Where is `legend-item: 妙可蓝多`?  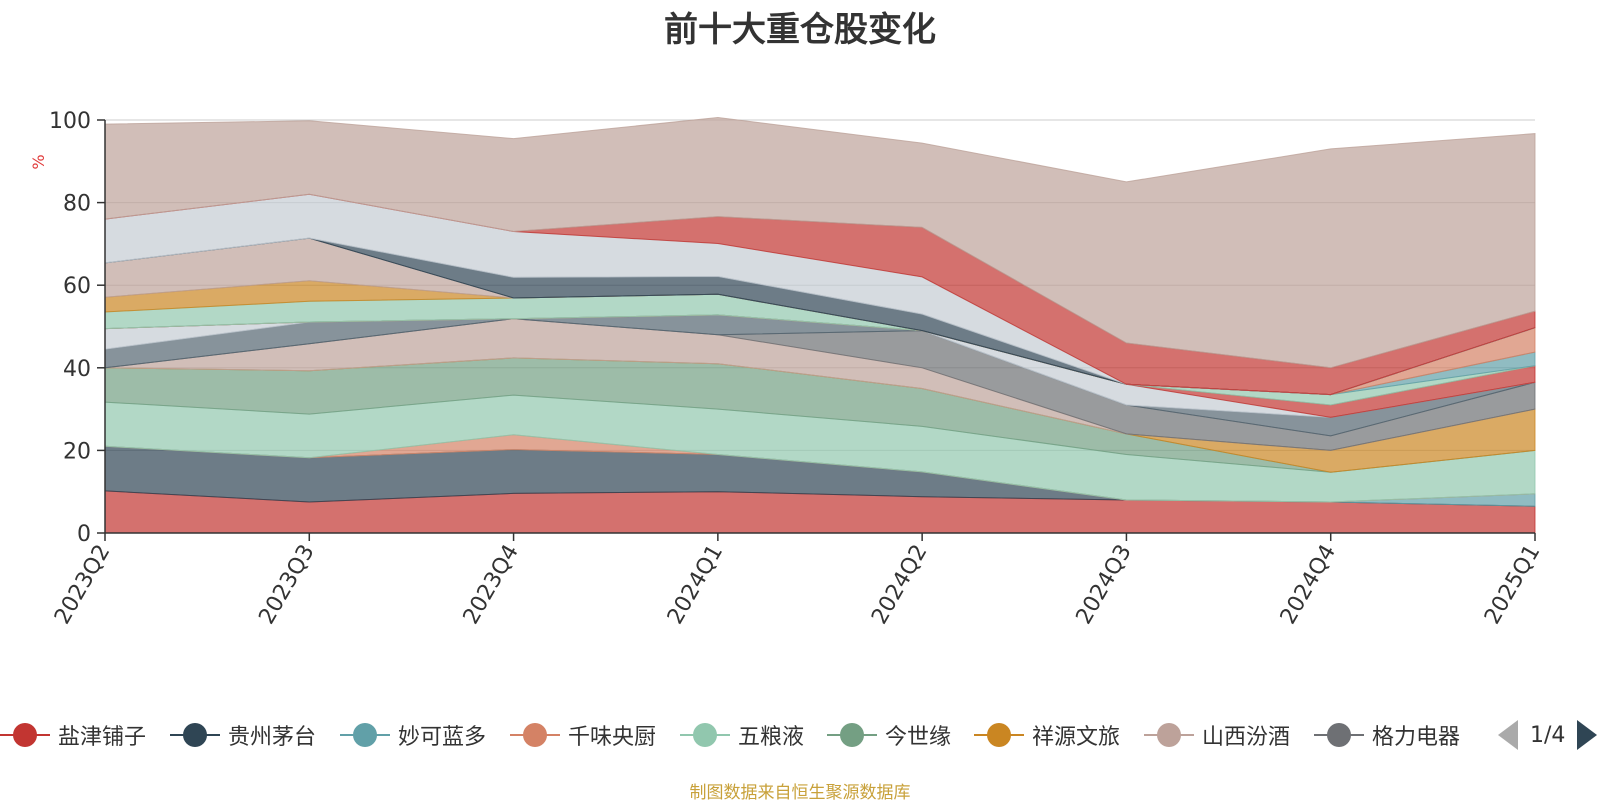 legend-item: 妙可蓝多 is located at coordinates (413, 735).